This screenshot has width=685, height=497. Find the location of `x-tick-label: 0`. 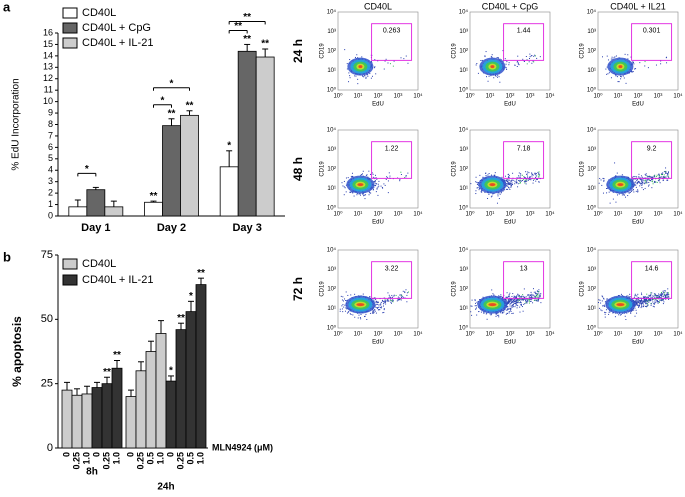

x-tick-label: 0 is located at coordinates (66, 454).